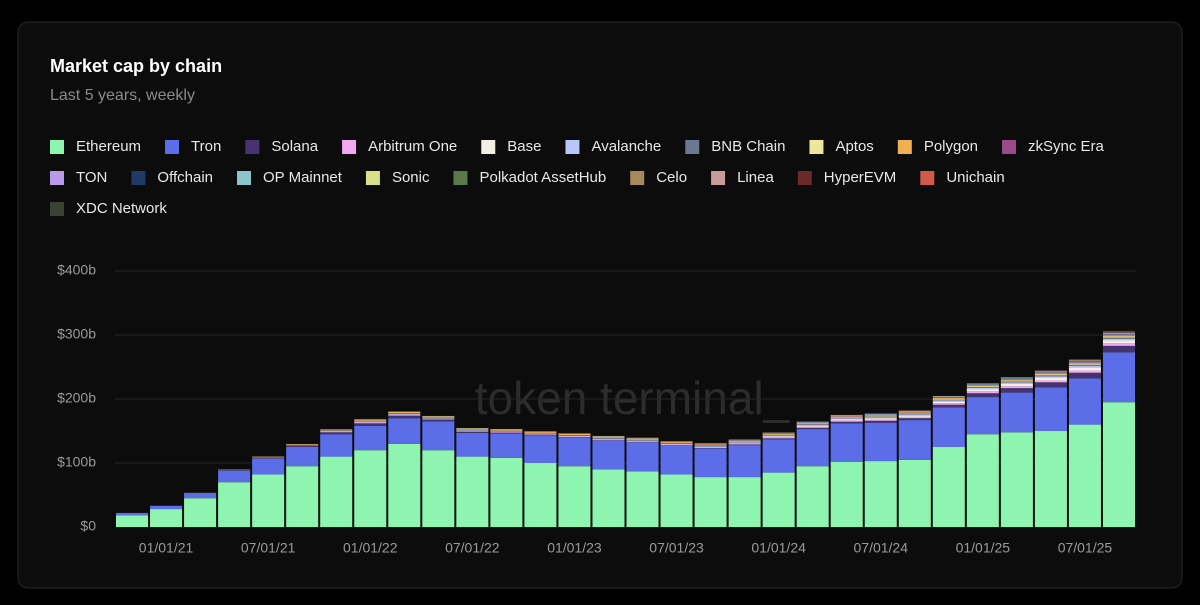 This screenshot has height=605, width=1200. Describe the element at coordinates (185, 177) in the screenshot. I see `legend-label: Offchain` at that location.